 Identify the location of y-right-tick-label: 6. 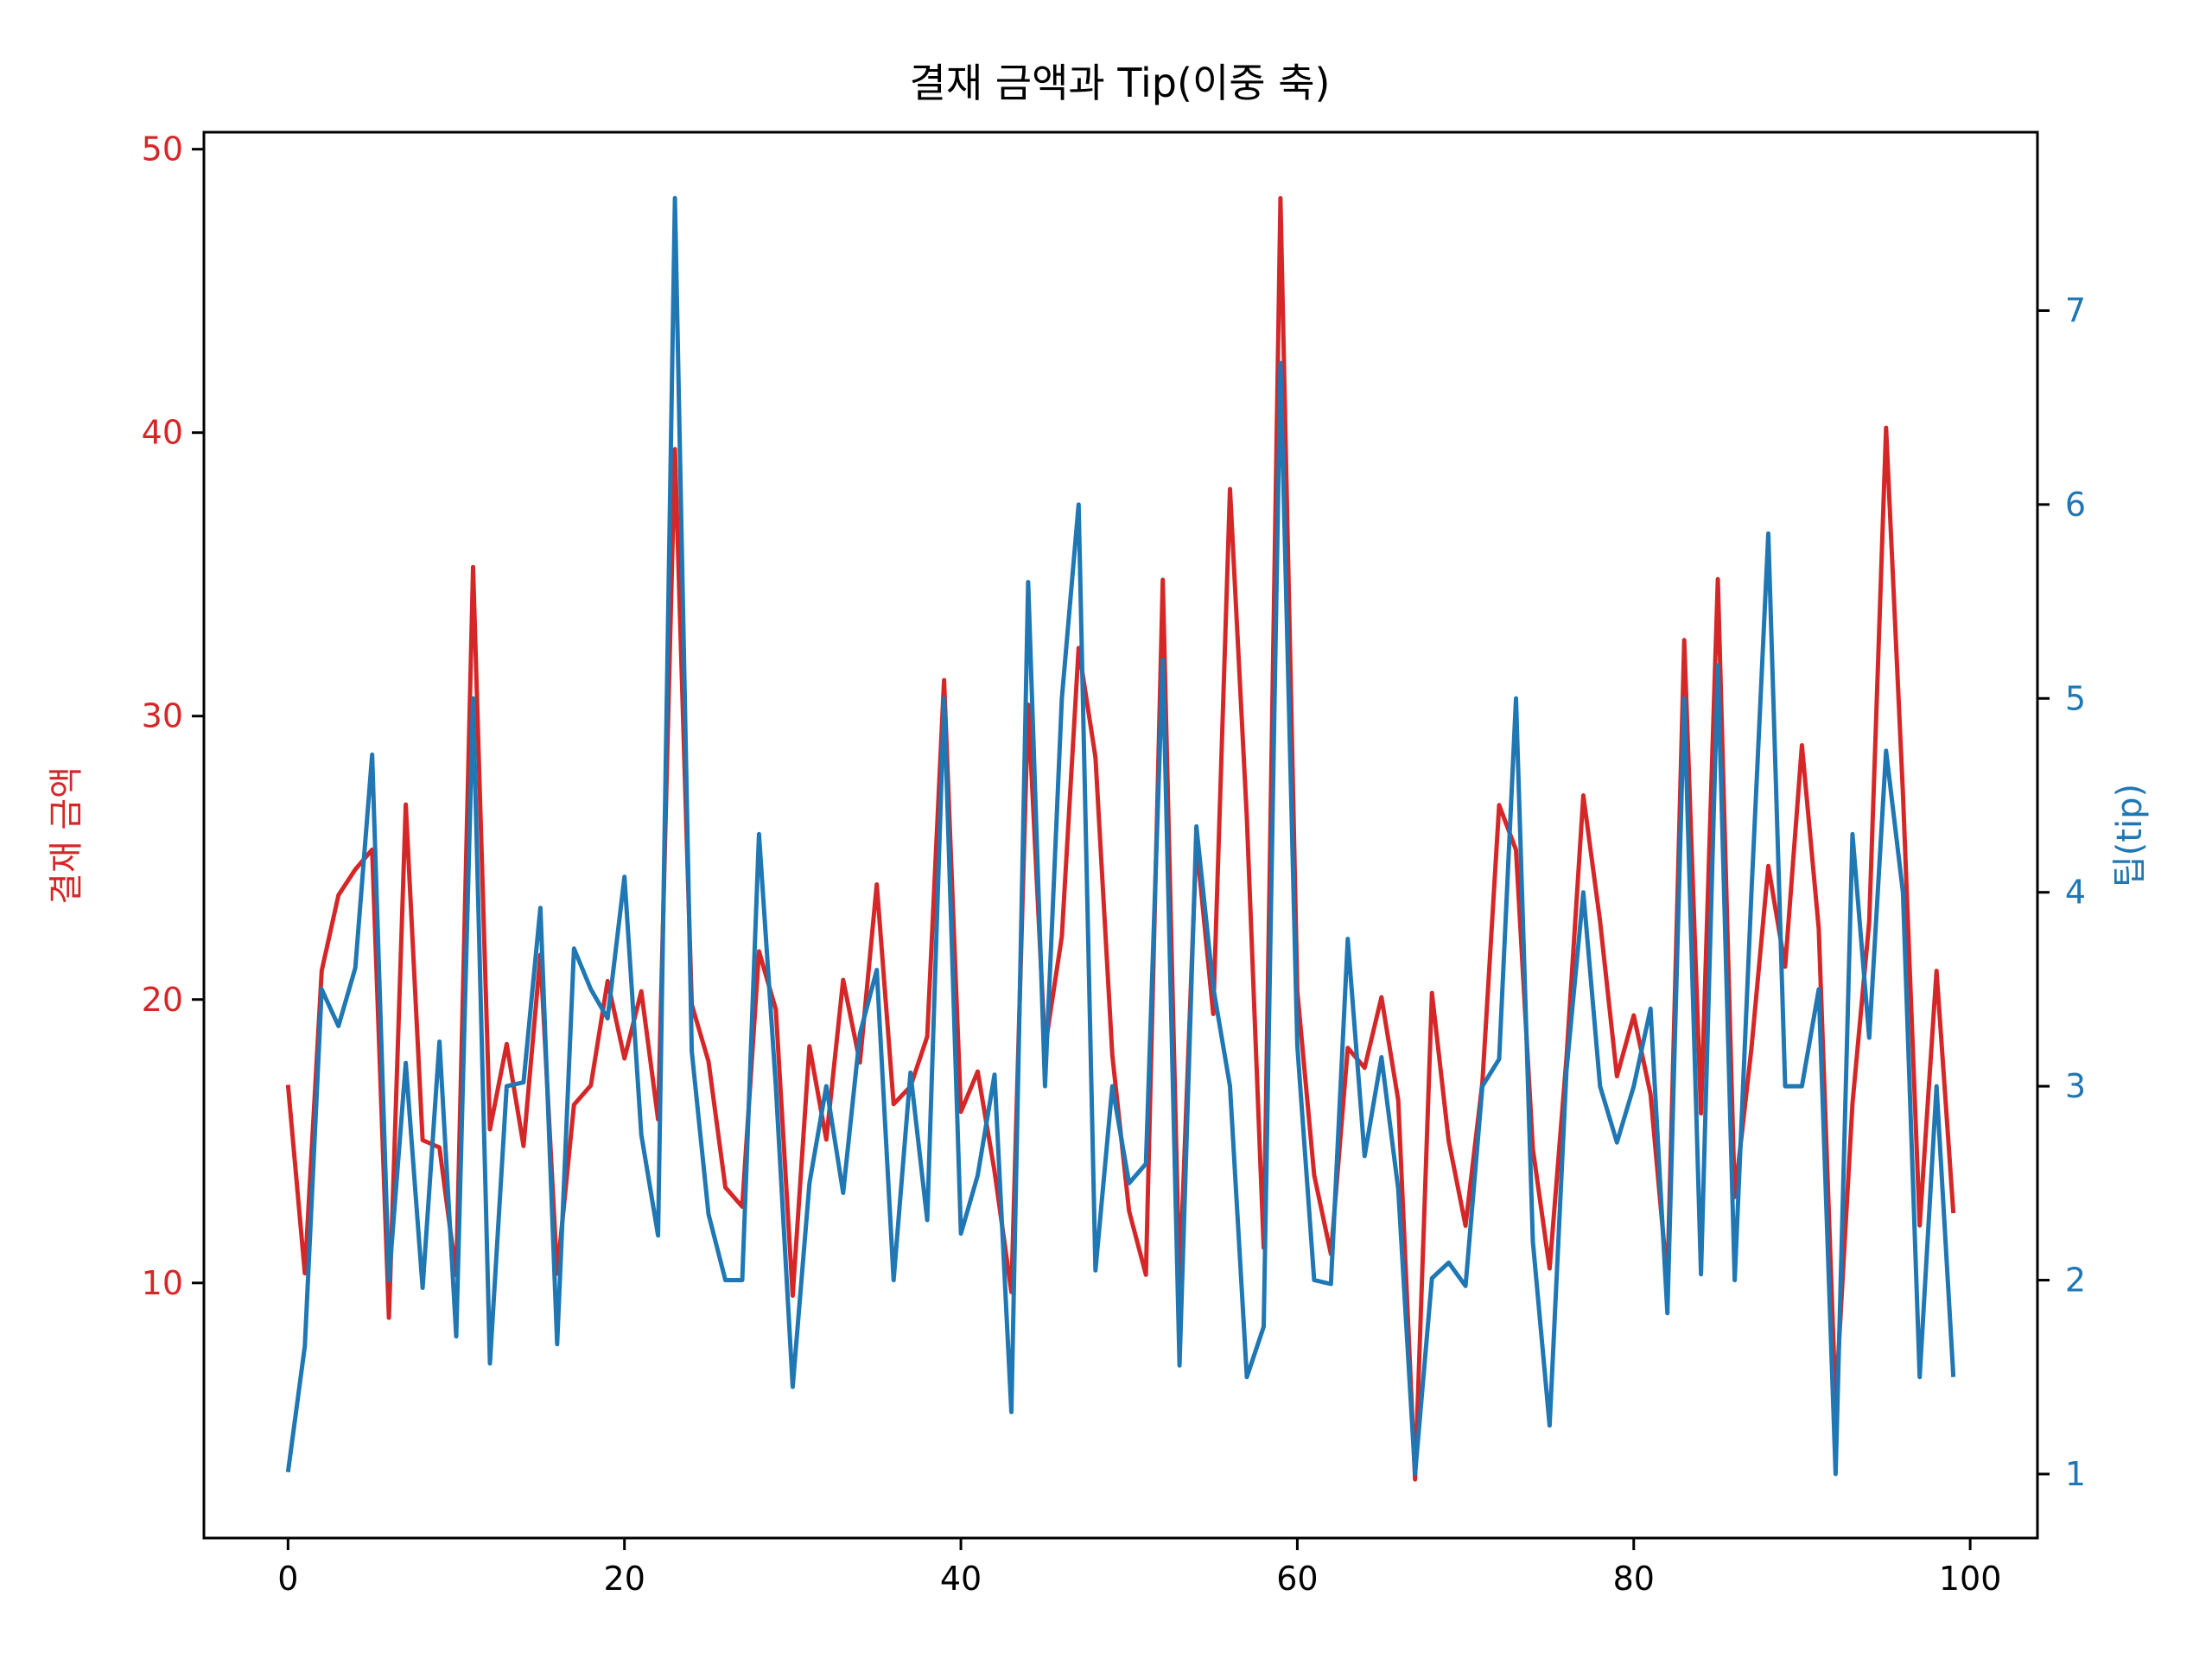
(2075, 505).